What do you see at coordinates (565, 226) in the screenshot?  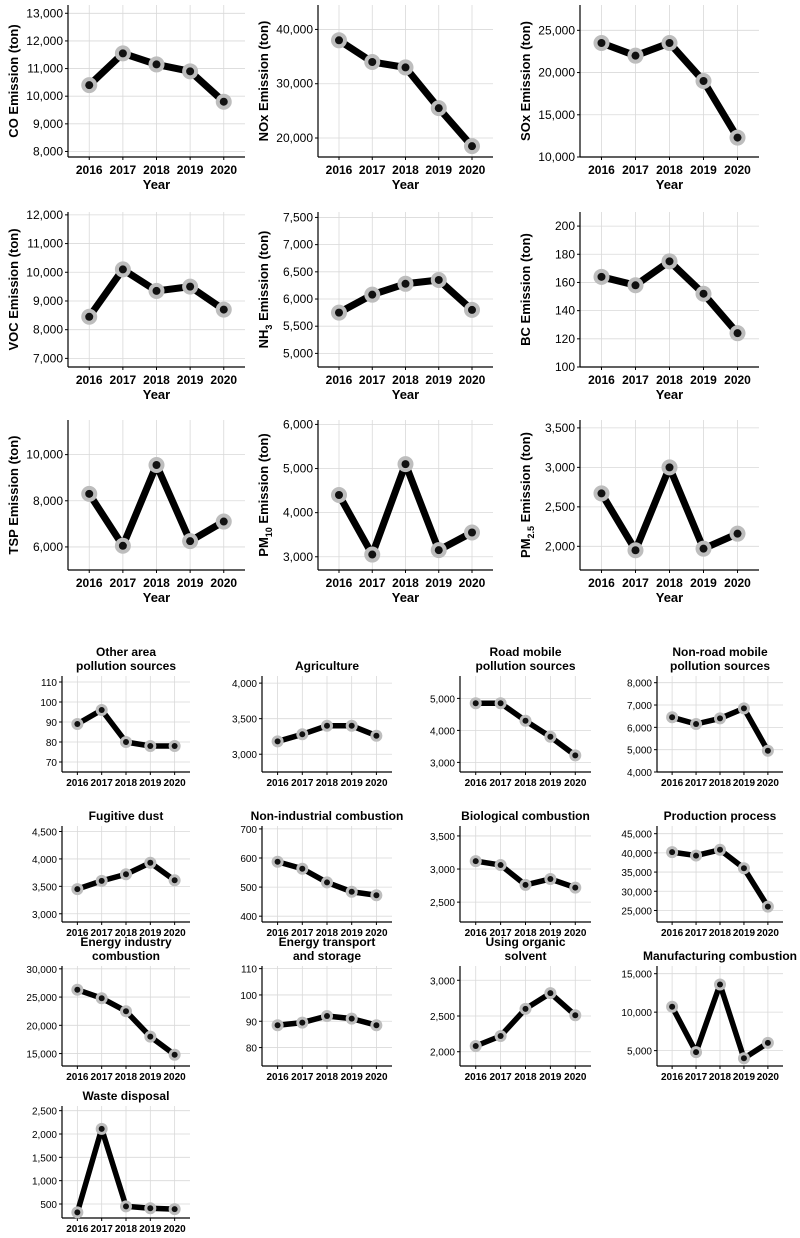 I see `y-tick-label: 200` at bounding box center [565, 226].